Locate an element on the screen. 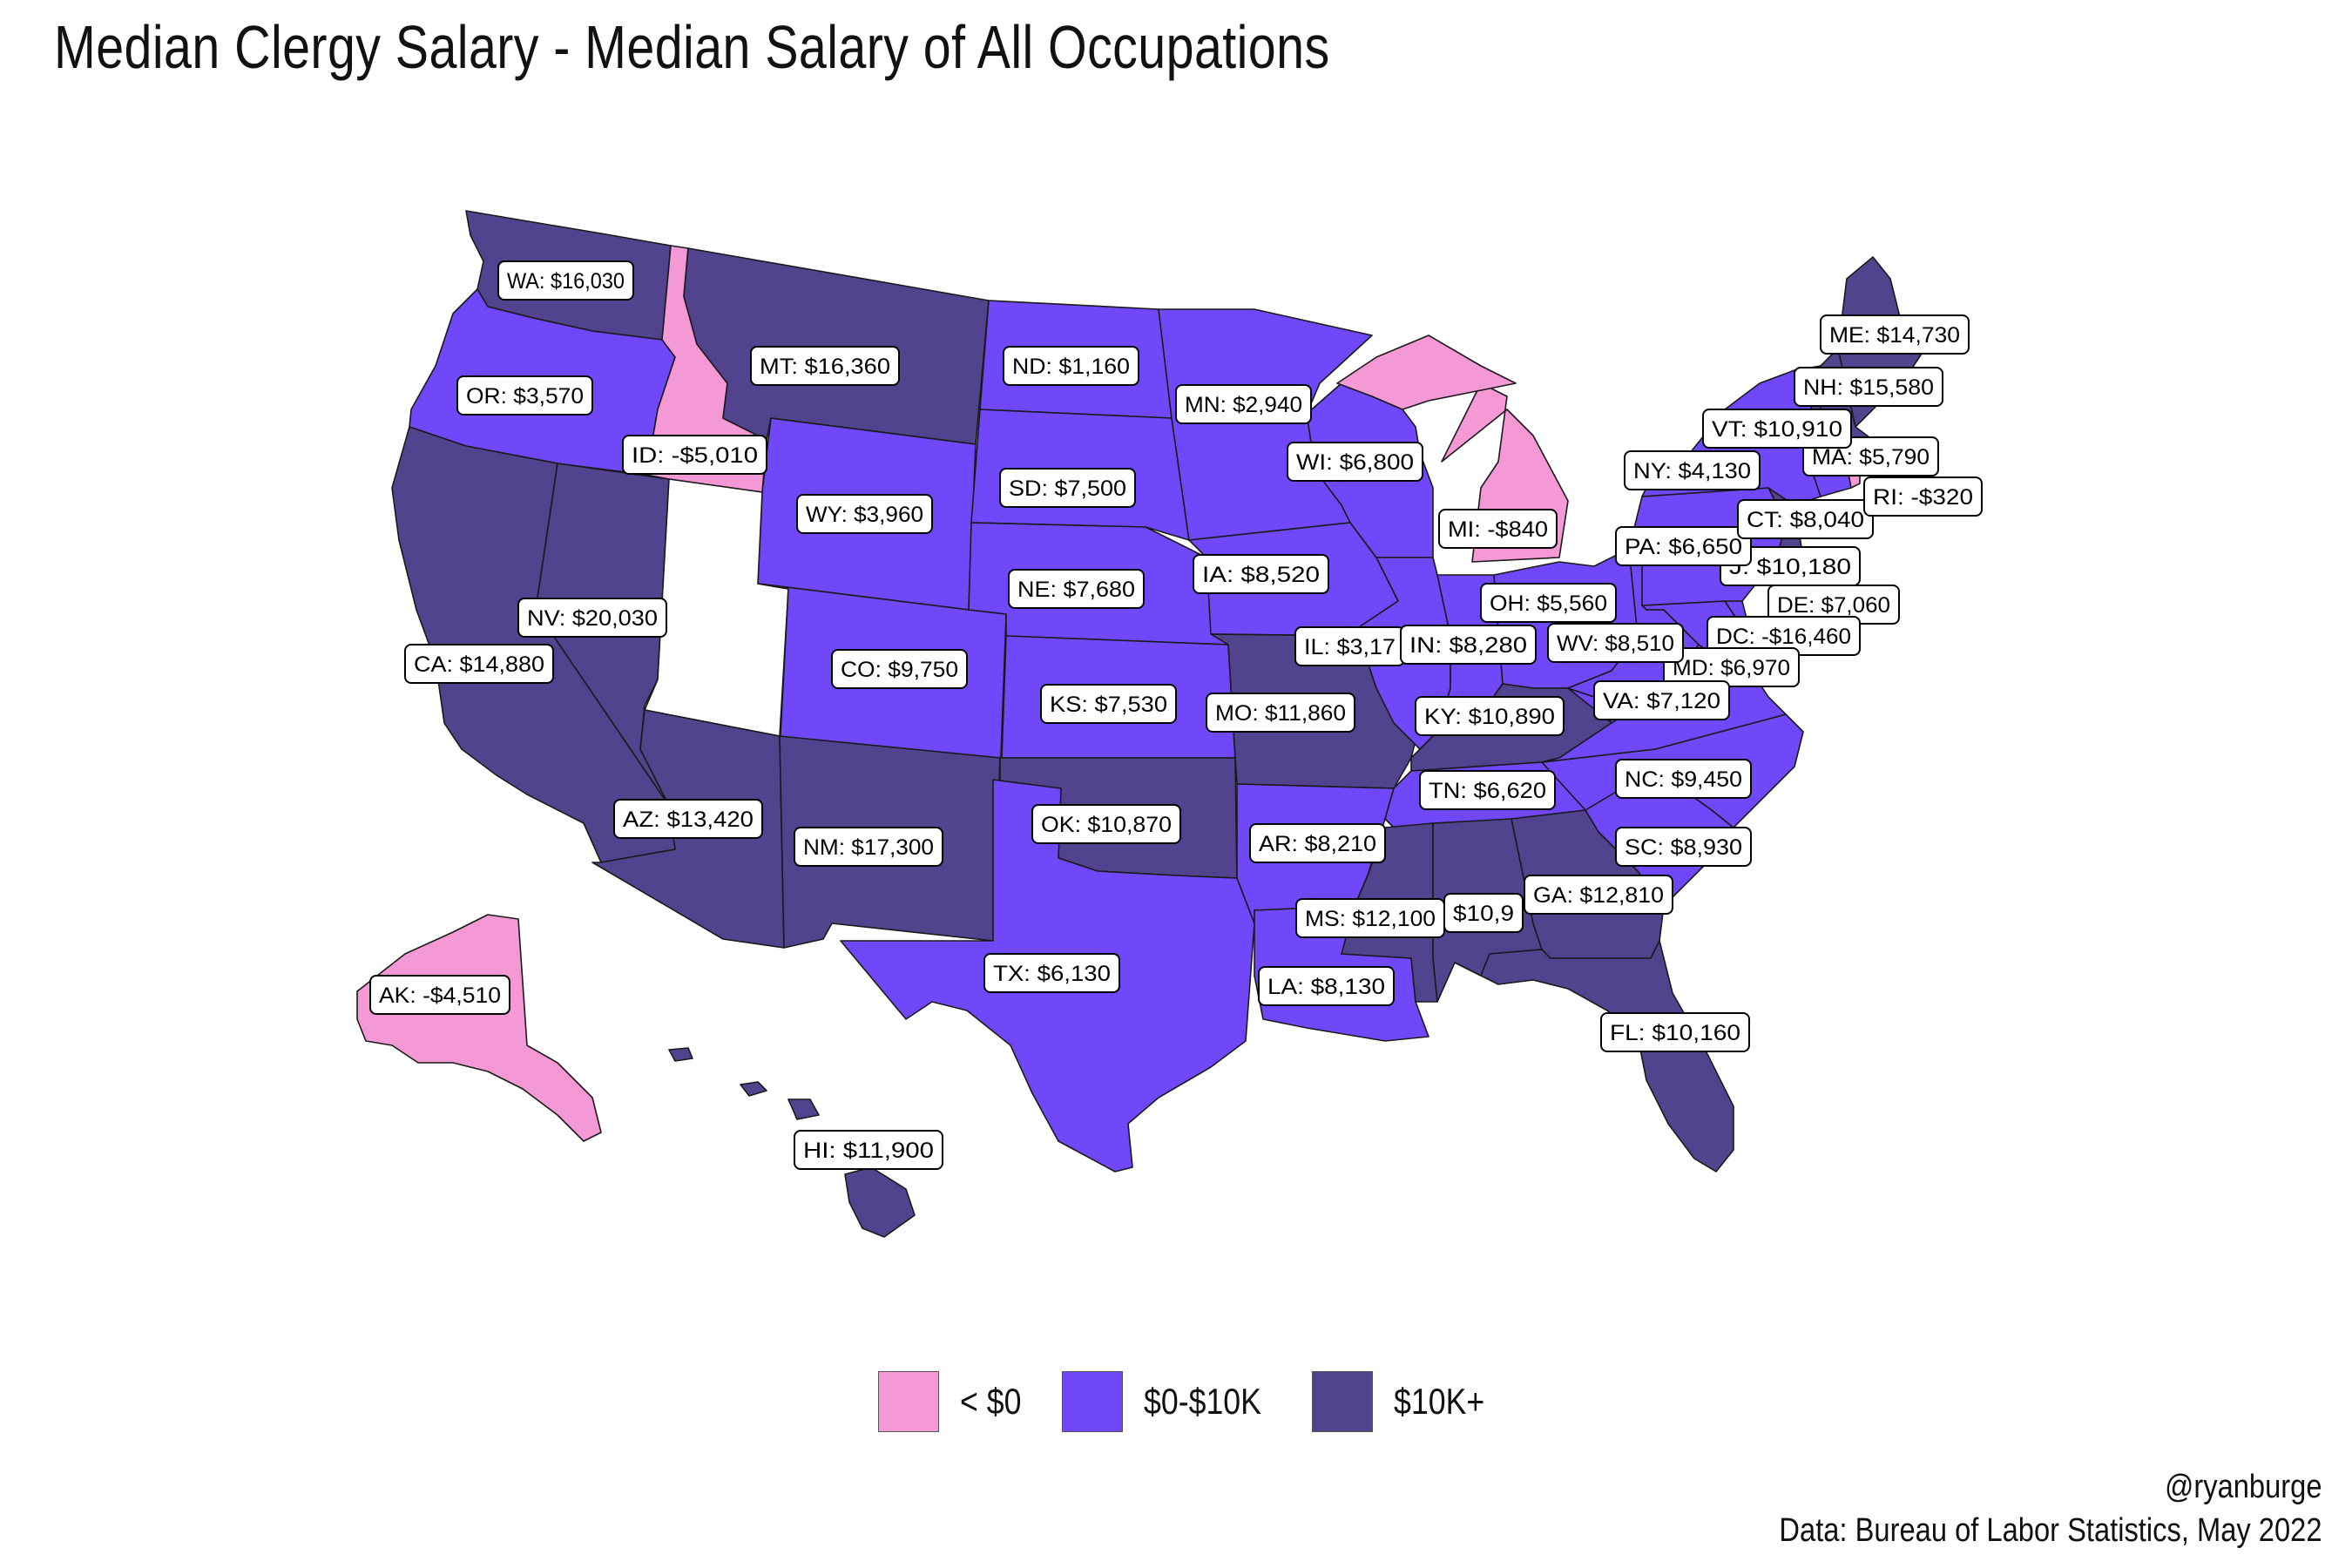 Image resolution: width=2352 pixels, height=1568 pixels. state-label-text: SD: $7,500 is located at coordinates (1067, 489).